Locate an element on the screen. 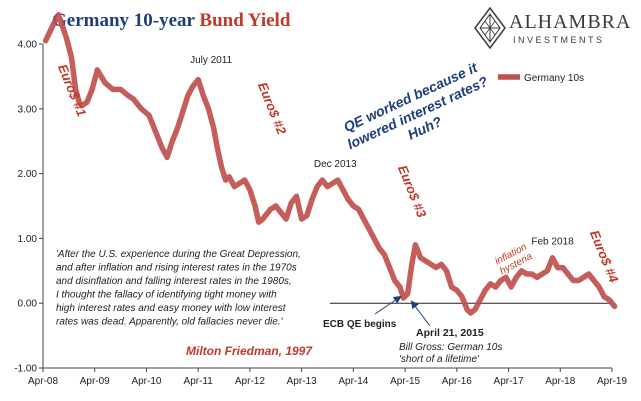 Image resolution: width=641 pixels, height=401 pixels. ecb-arrow is located at coordinates (388, 305).